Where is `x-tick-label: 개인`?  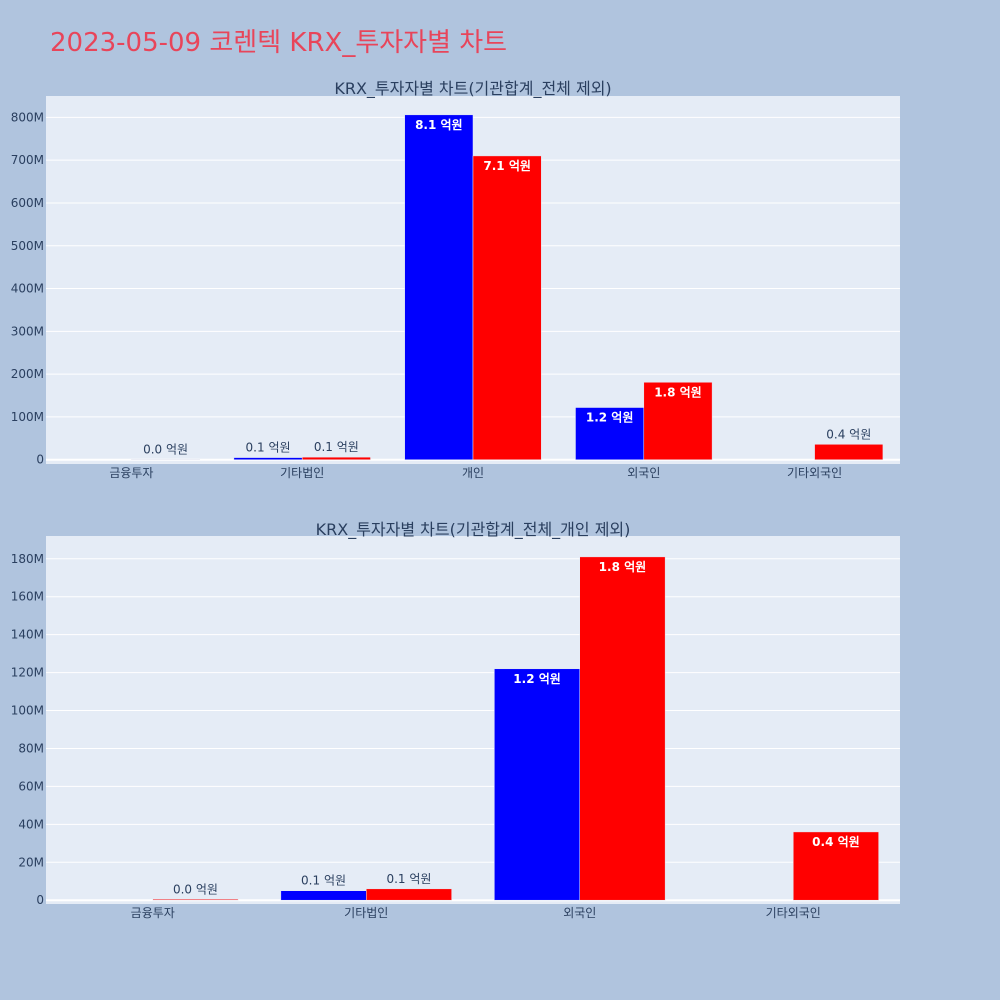
x-tick-label: 개인 is located at coordinates (473, 473).